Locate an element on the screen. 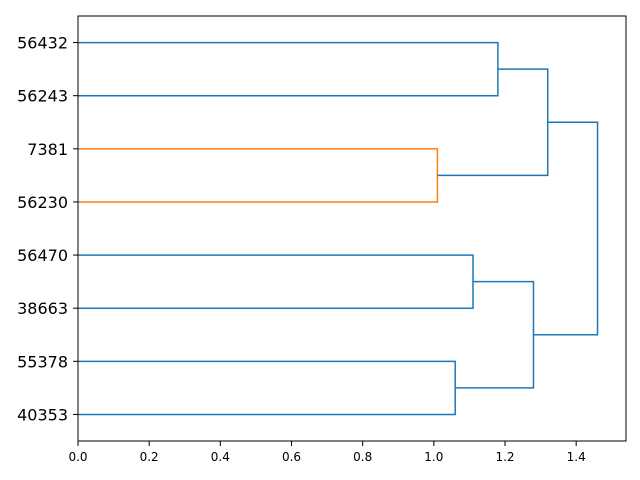 This screenshot has height=480, width=640. leaf-label: 7381 is located at coordinates (47, 149).